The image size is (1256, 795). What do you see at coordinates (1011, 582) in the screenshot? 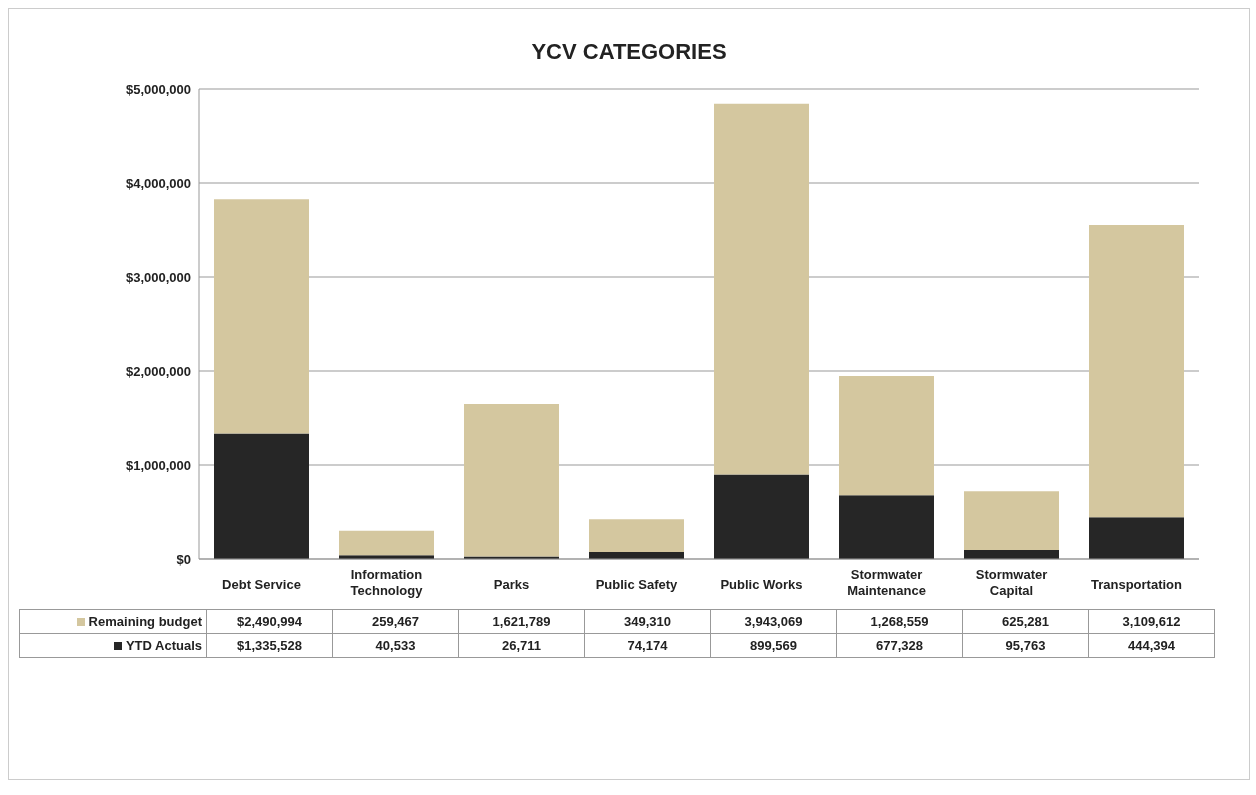
I see `x-tick-label: Stormwater Capital` at bounding box center [1011, 582].